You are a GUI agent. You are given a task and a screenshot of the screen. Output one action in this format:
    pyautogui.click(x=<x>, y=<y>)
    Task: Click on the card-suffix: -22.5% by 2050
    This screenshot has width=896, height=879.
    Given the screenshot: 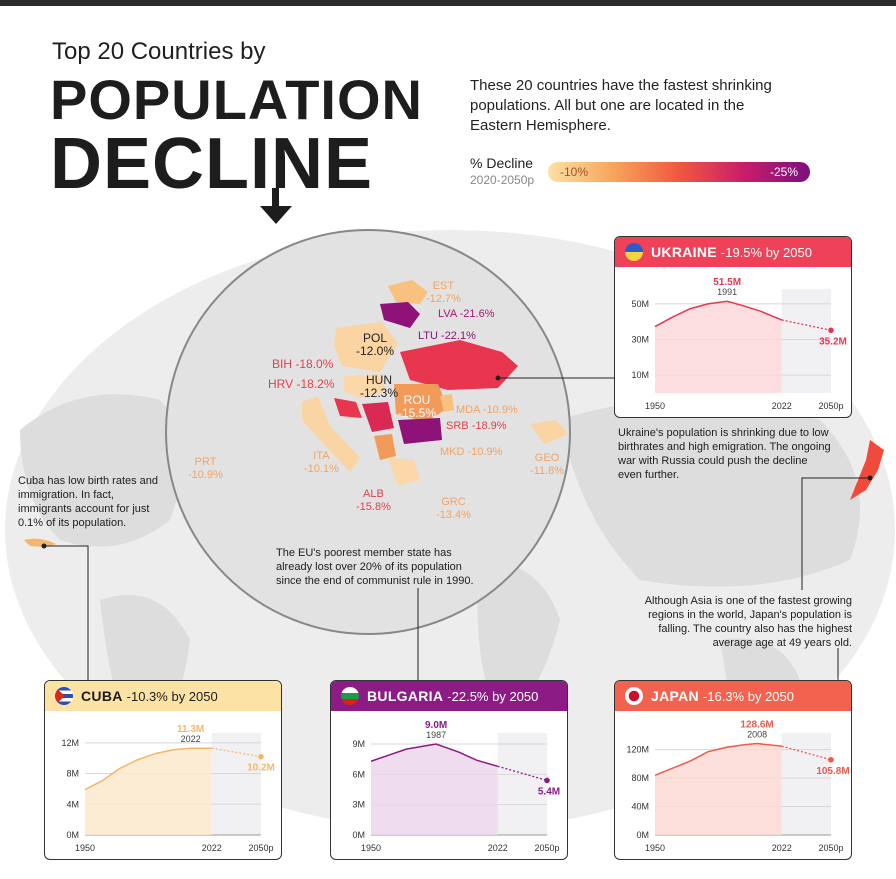 What is the action you would take?
    pyautogui.click(x=493, y=696)
    